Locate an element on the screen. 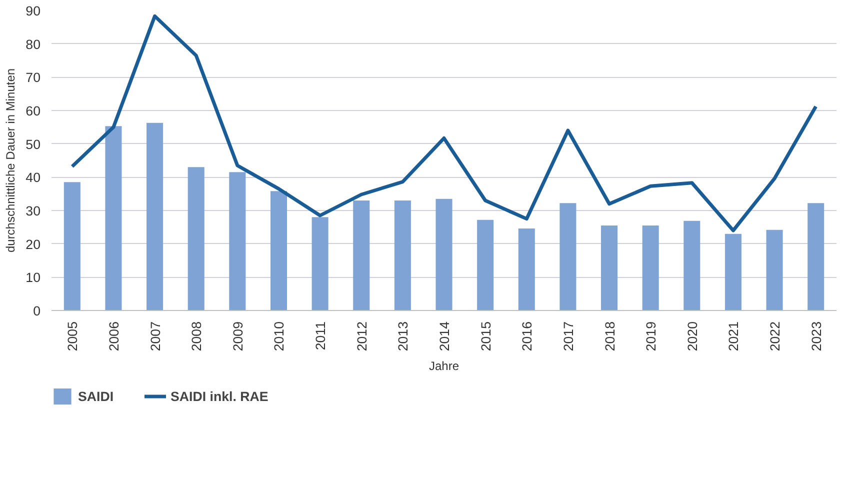 The image size is (852, 504). y-tick-label: 90 is located at coordinates (33, 11).